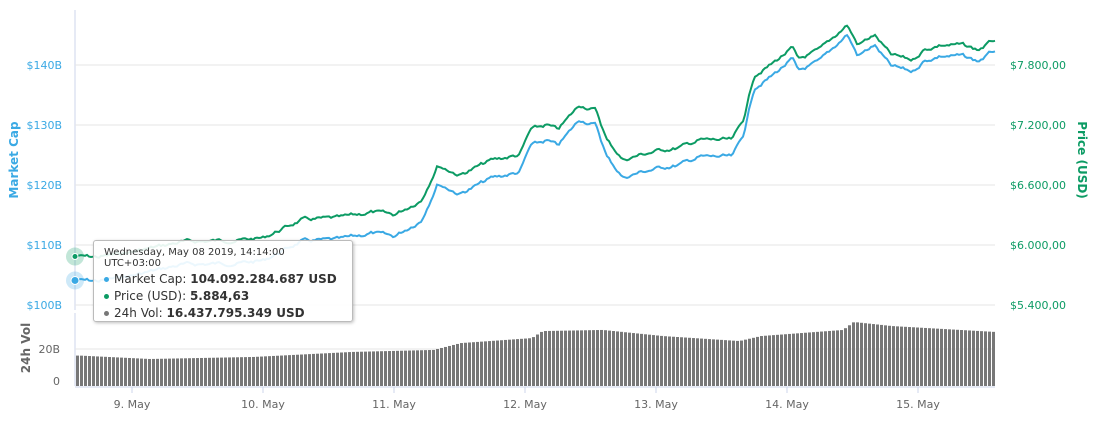  I want to click on x-tick-label: 15. May, so click(918, 404).